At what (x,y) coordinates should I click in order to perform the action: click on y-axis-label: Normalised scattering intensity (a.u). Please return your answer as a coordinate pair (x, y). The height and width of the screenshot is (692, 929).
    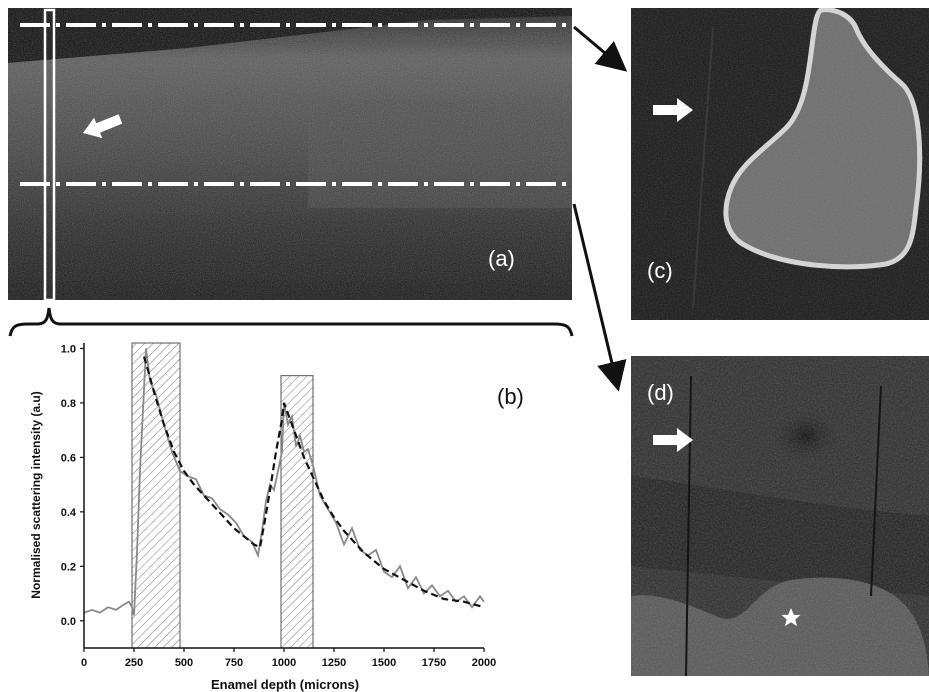
    Looking at the image, I should click on (36, 494).